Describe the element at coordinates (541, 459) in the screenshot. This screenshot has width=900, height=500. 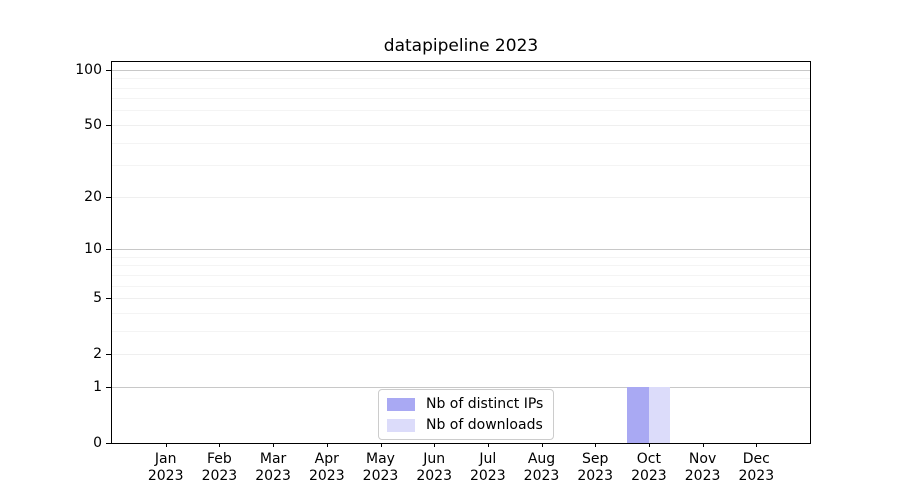
I see `x-tick-month: Aug` at that location.